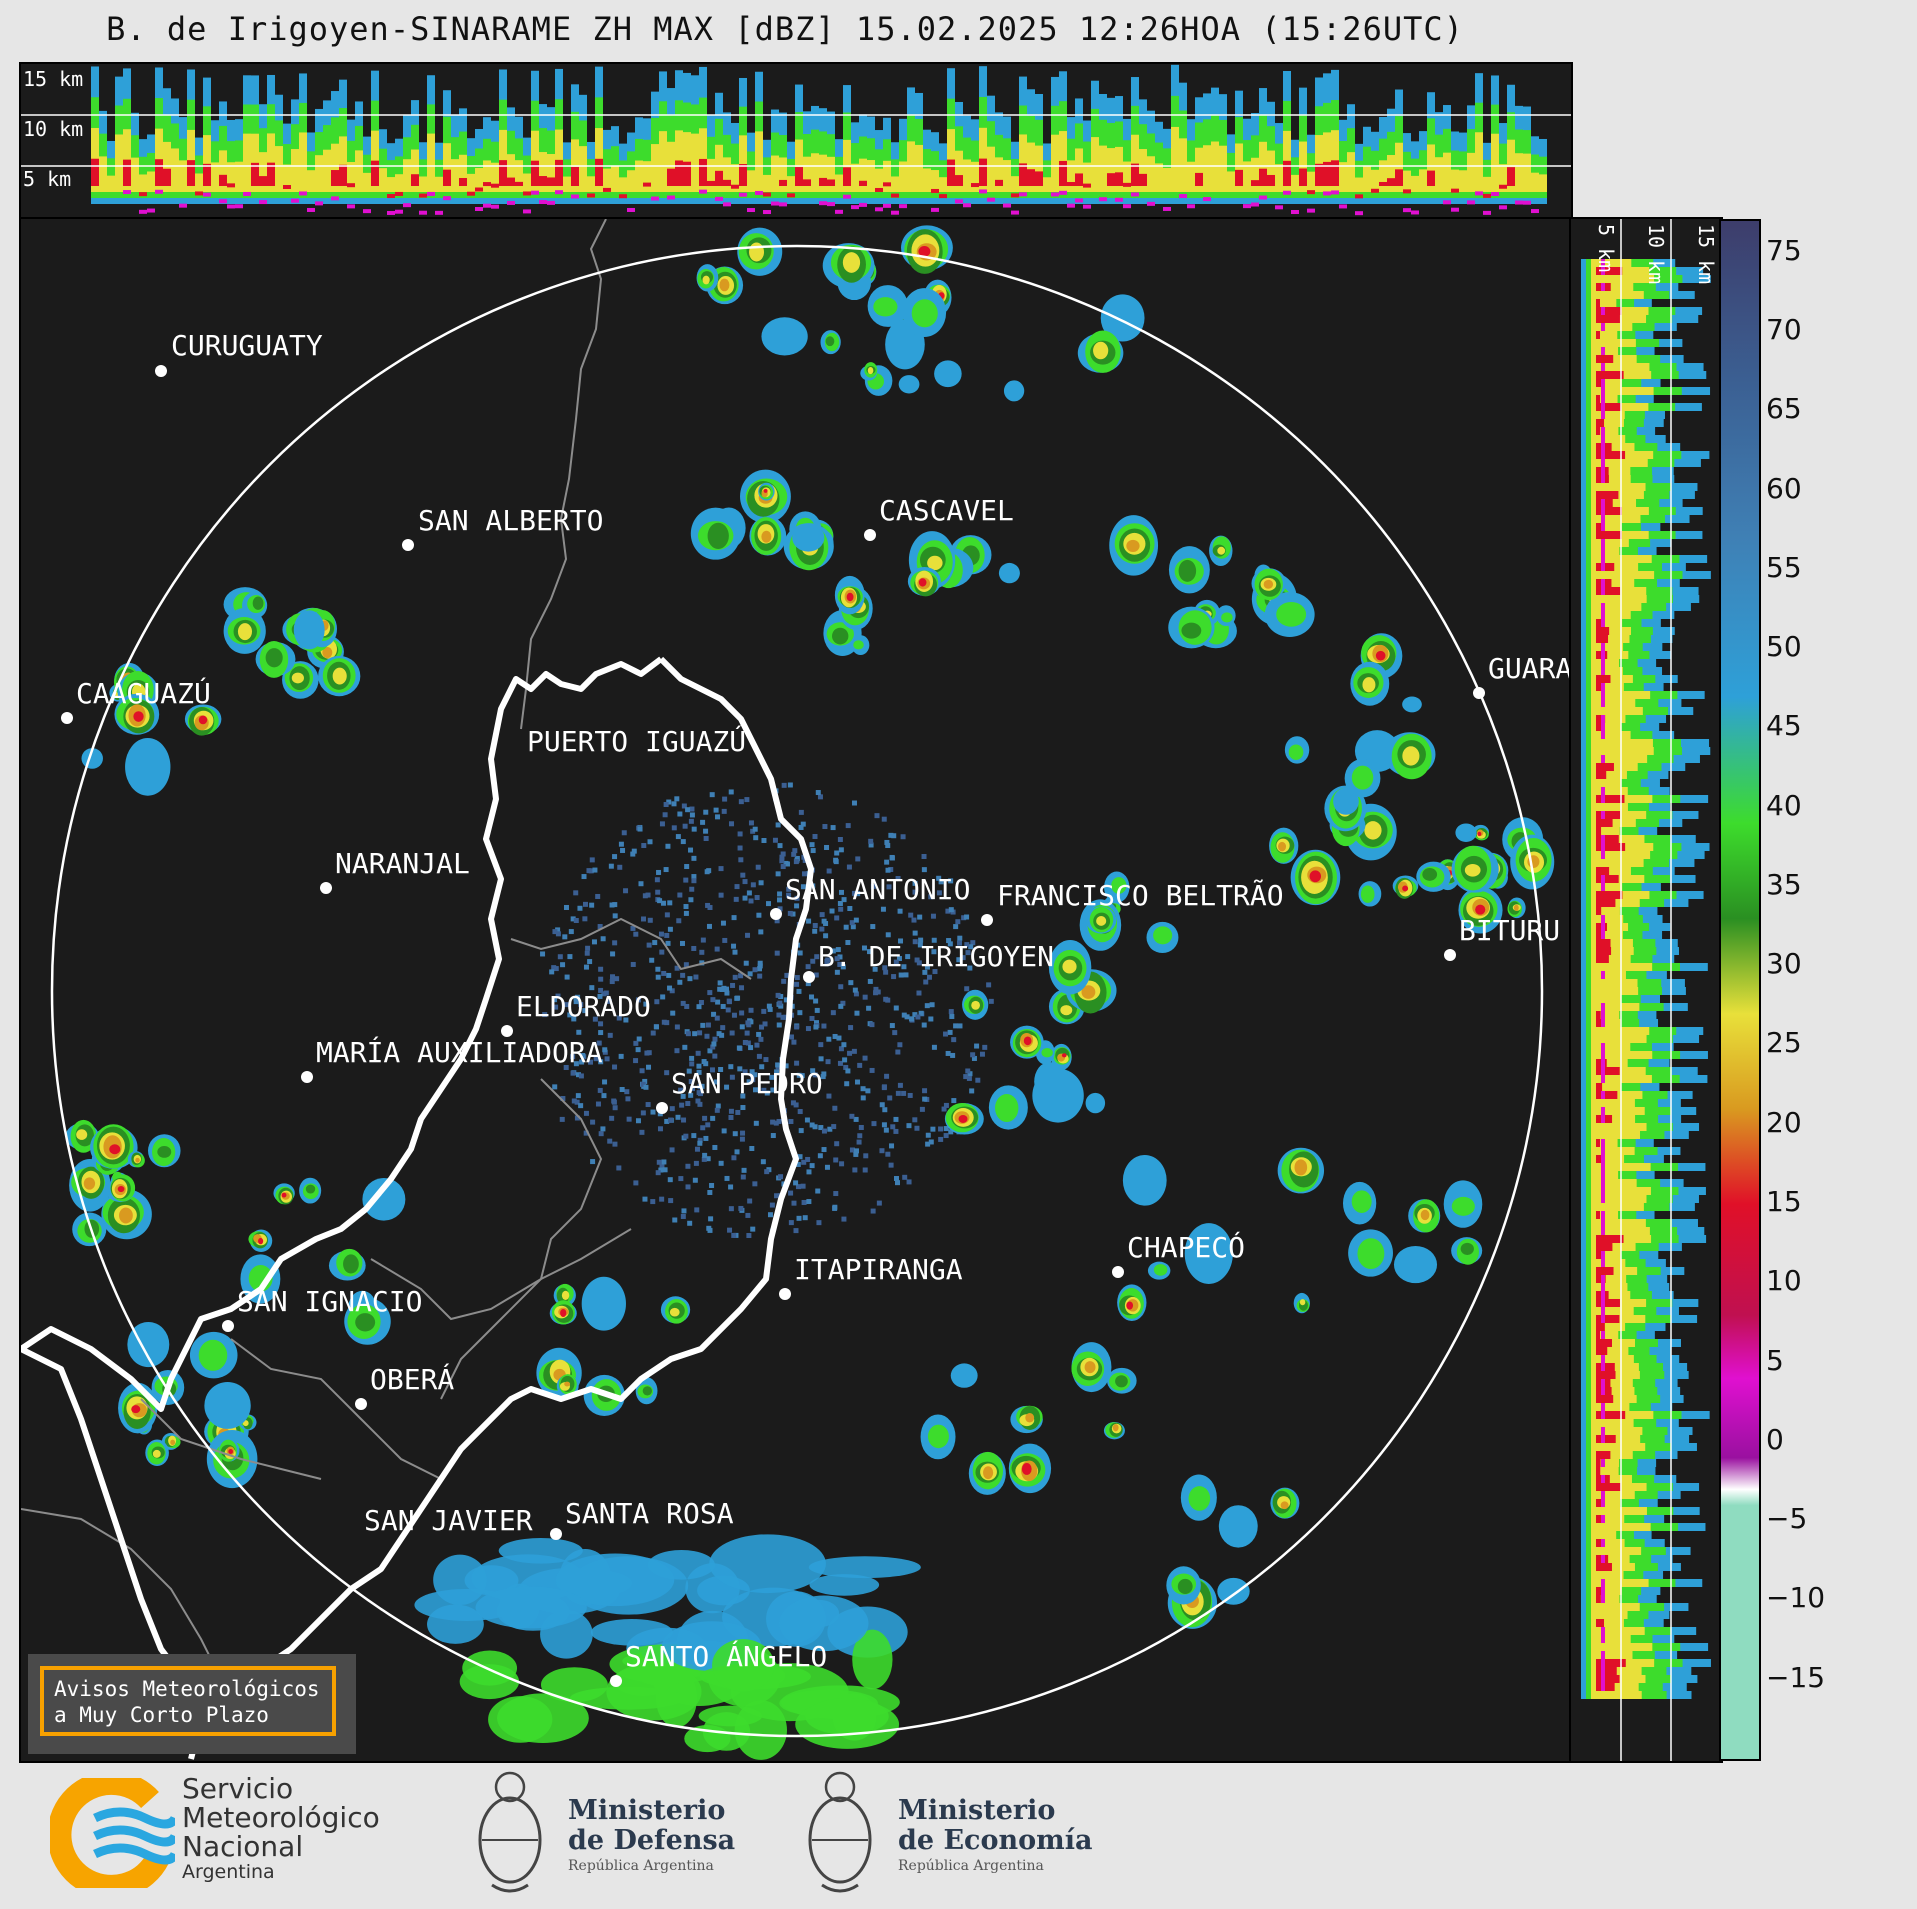 The width and height of the screenshot is (1917, 1909). What do you see at coordinates (616, 1681) in the screenshot?
I see `city-dot-santo-angelo` at bounding box center [616, 1681].